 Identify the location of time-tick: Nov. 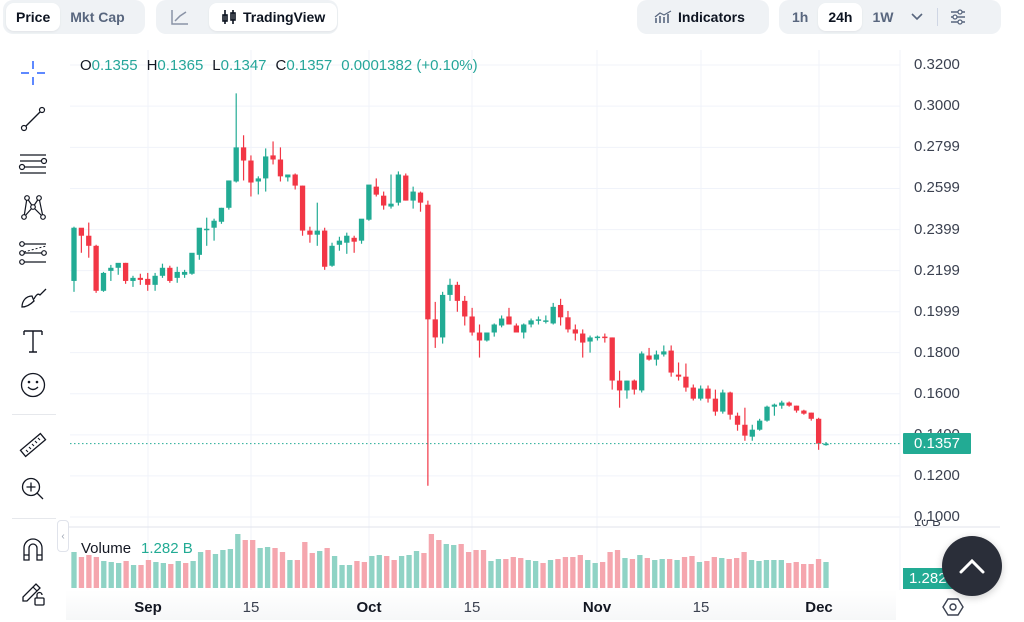
(597, 607).